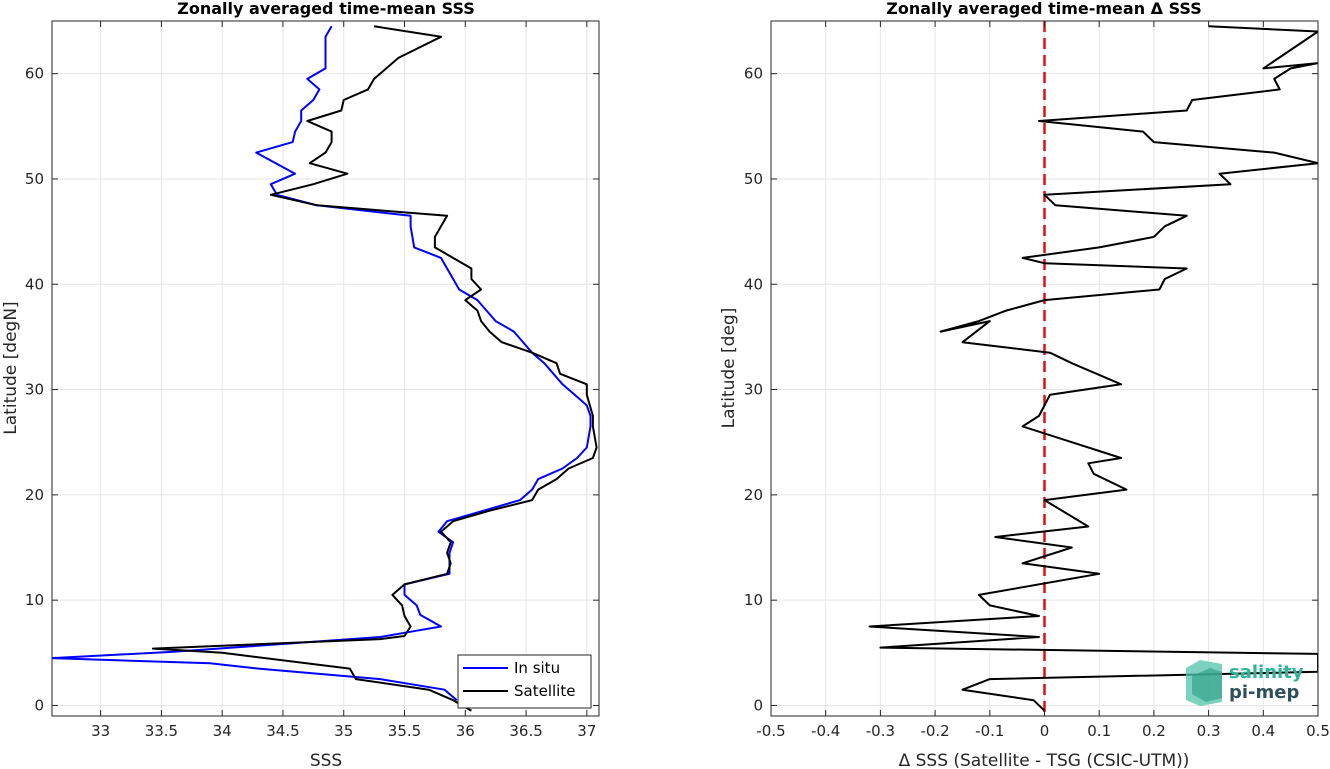 The width and height of the screenshot is (1330, 769). I want to click on delta-xtick-label: -0.5, so click(770, 731).